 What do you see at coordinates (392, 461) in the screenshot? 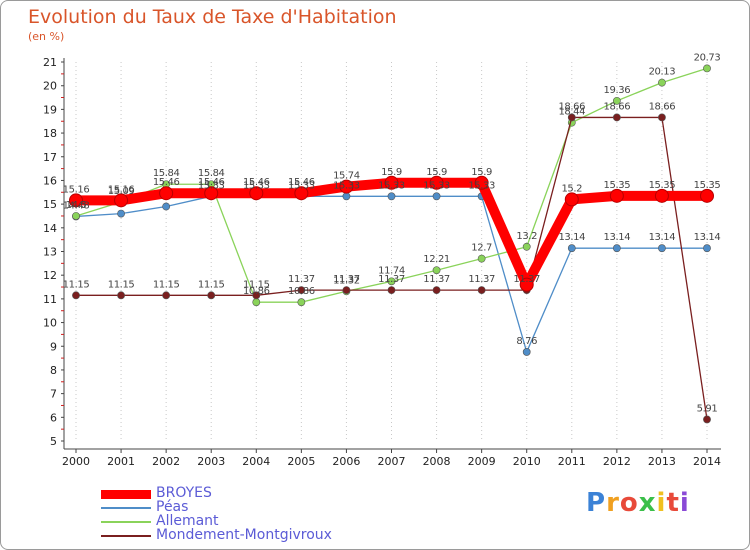
I see `x-tick-label: 2007` at bounding box center [392, 461].